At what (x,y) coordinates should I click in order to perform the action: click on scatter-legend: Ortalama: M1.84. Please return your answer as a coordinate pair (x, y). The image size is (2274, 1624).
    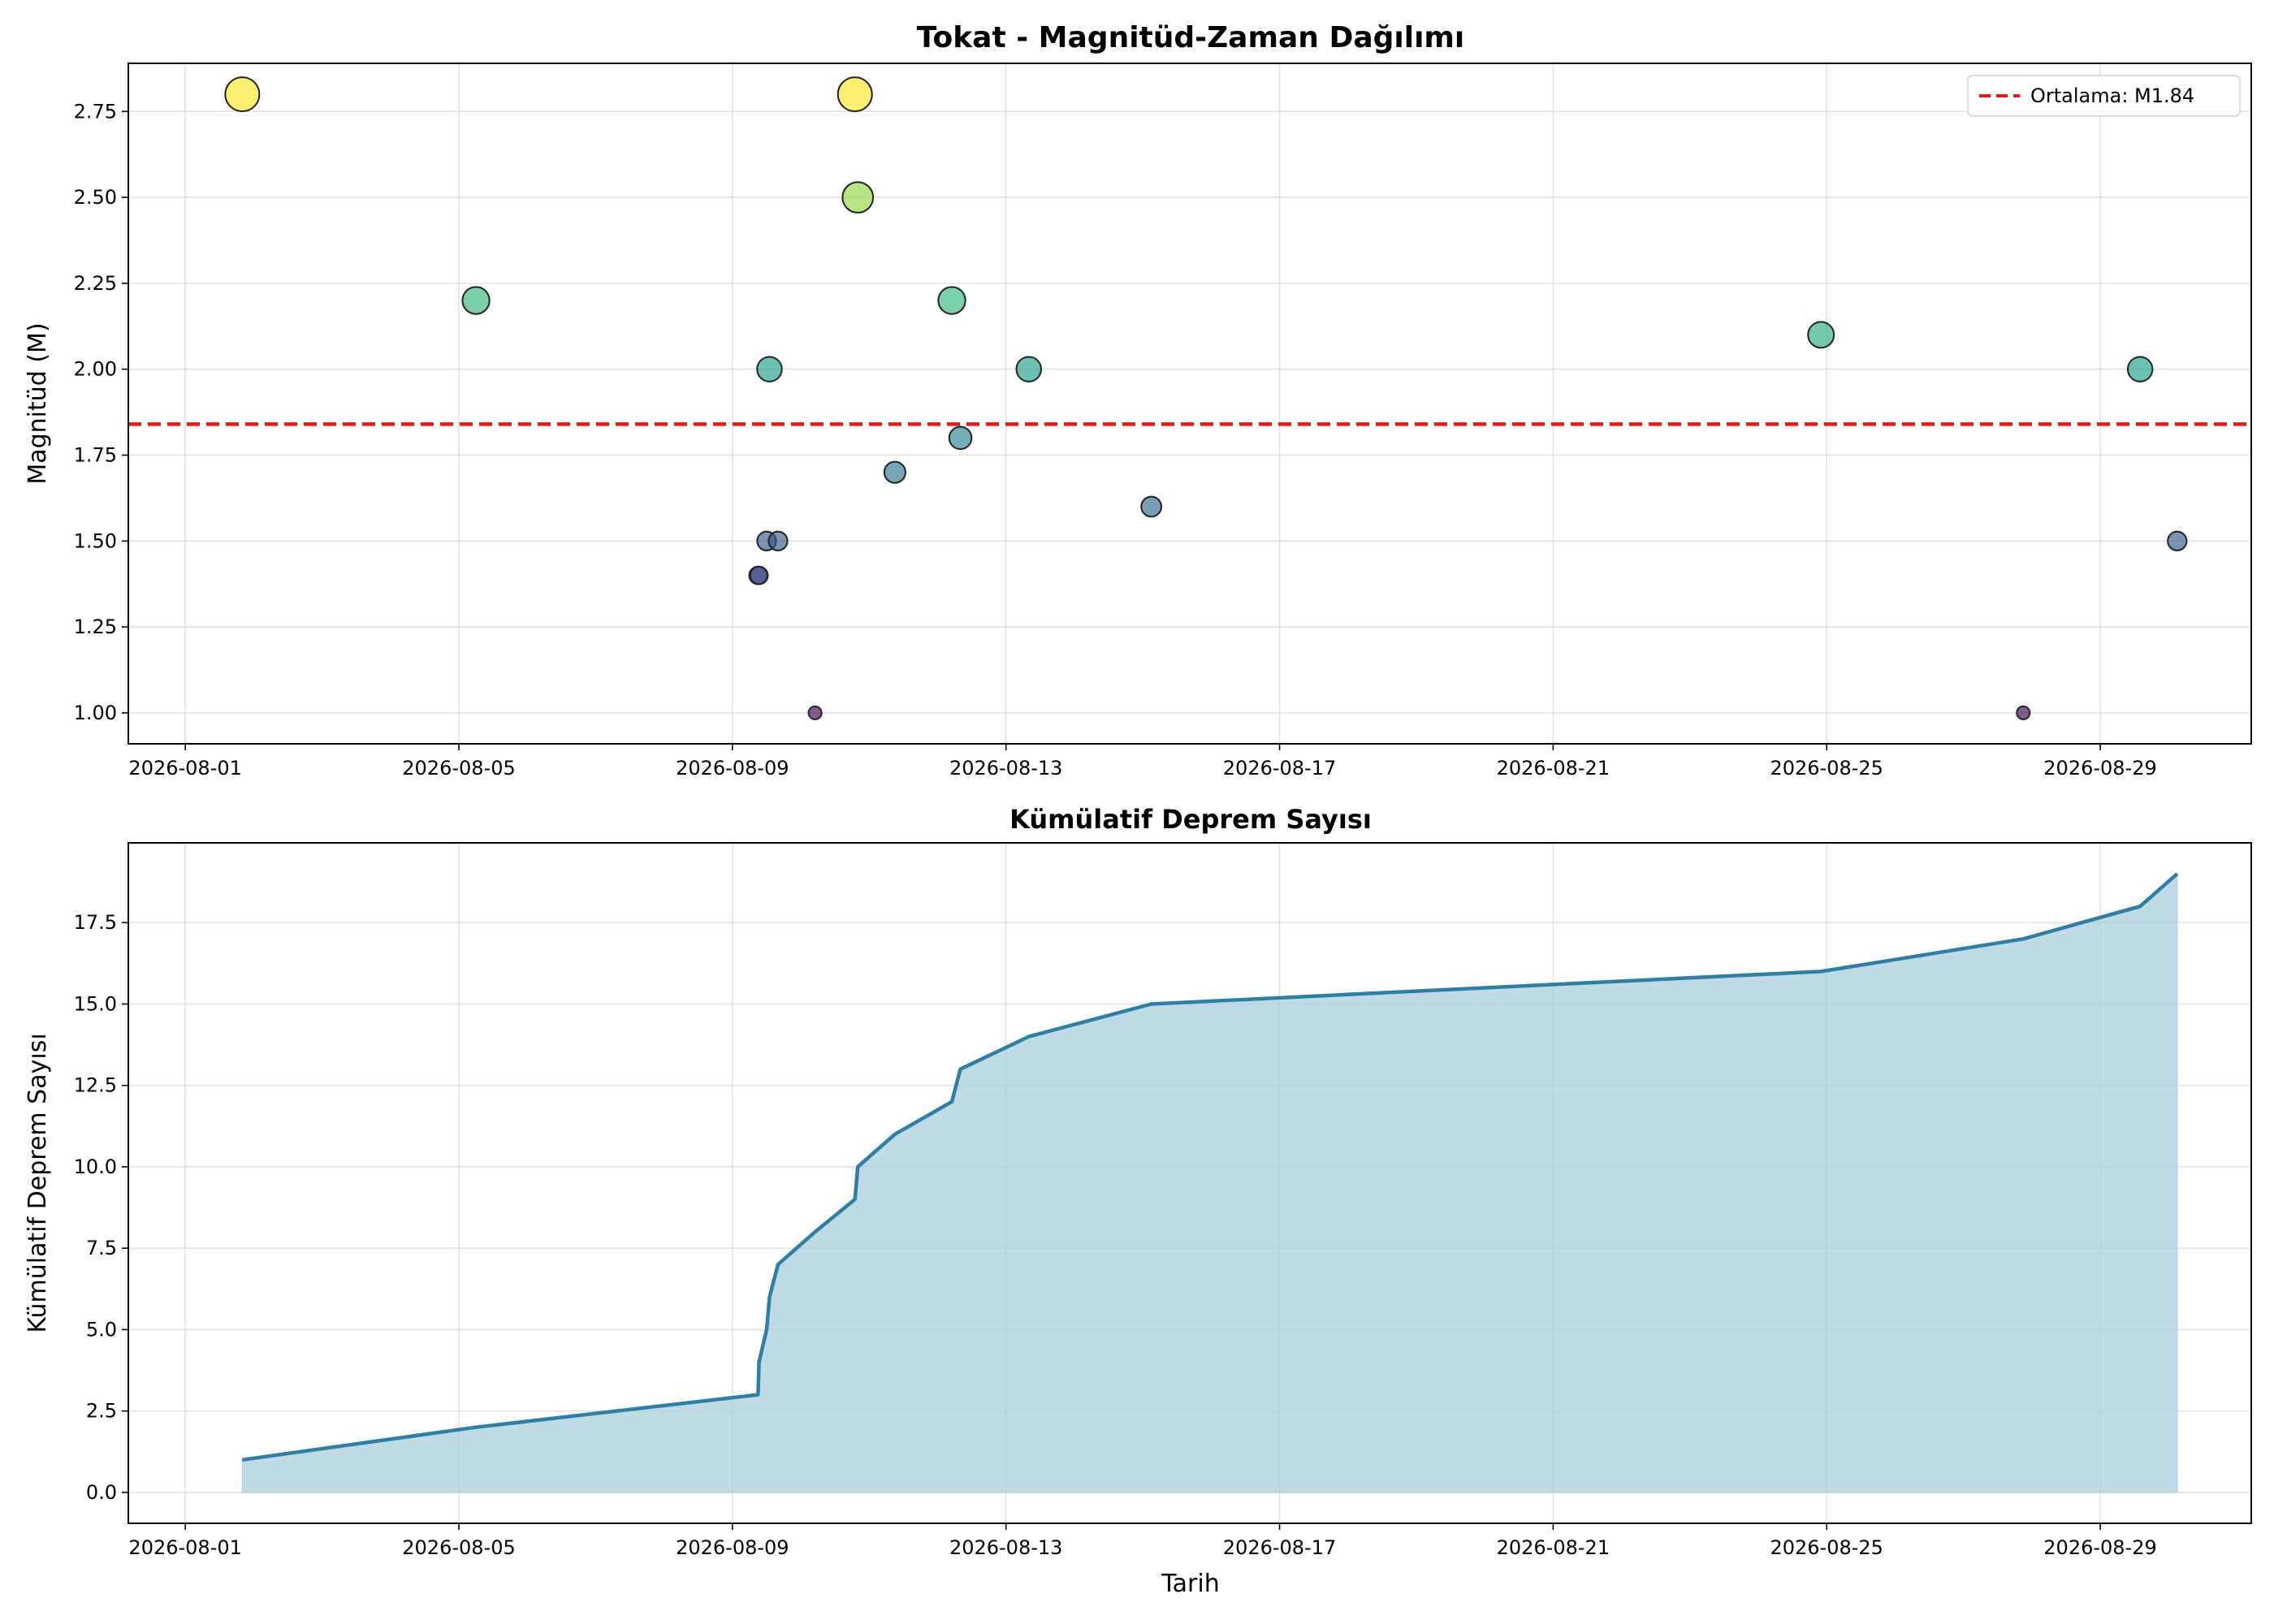
    Looking at the image, I should click on (2104, 96).